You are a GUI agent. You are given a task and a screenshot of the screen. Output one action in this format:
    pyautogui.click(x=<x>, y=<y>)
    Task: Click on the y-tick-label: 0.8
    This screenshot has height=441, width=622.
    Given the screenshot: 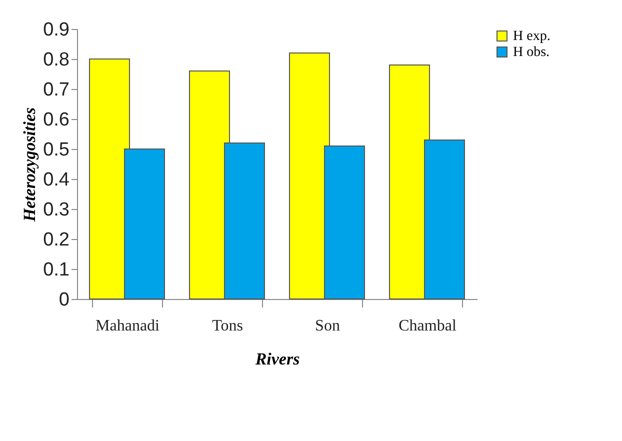 What is the action you would take?
    pyautogui.click(x=56, y=60)
    